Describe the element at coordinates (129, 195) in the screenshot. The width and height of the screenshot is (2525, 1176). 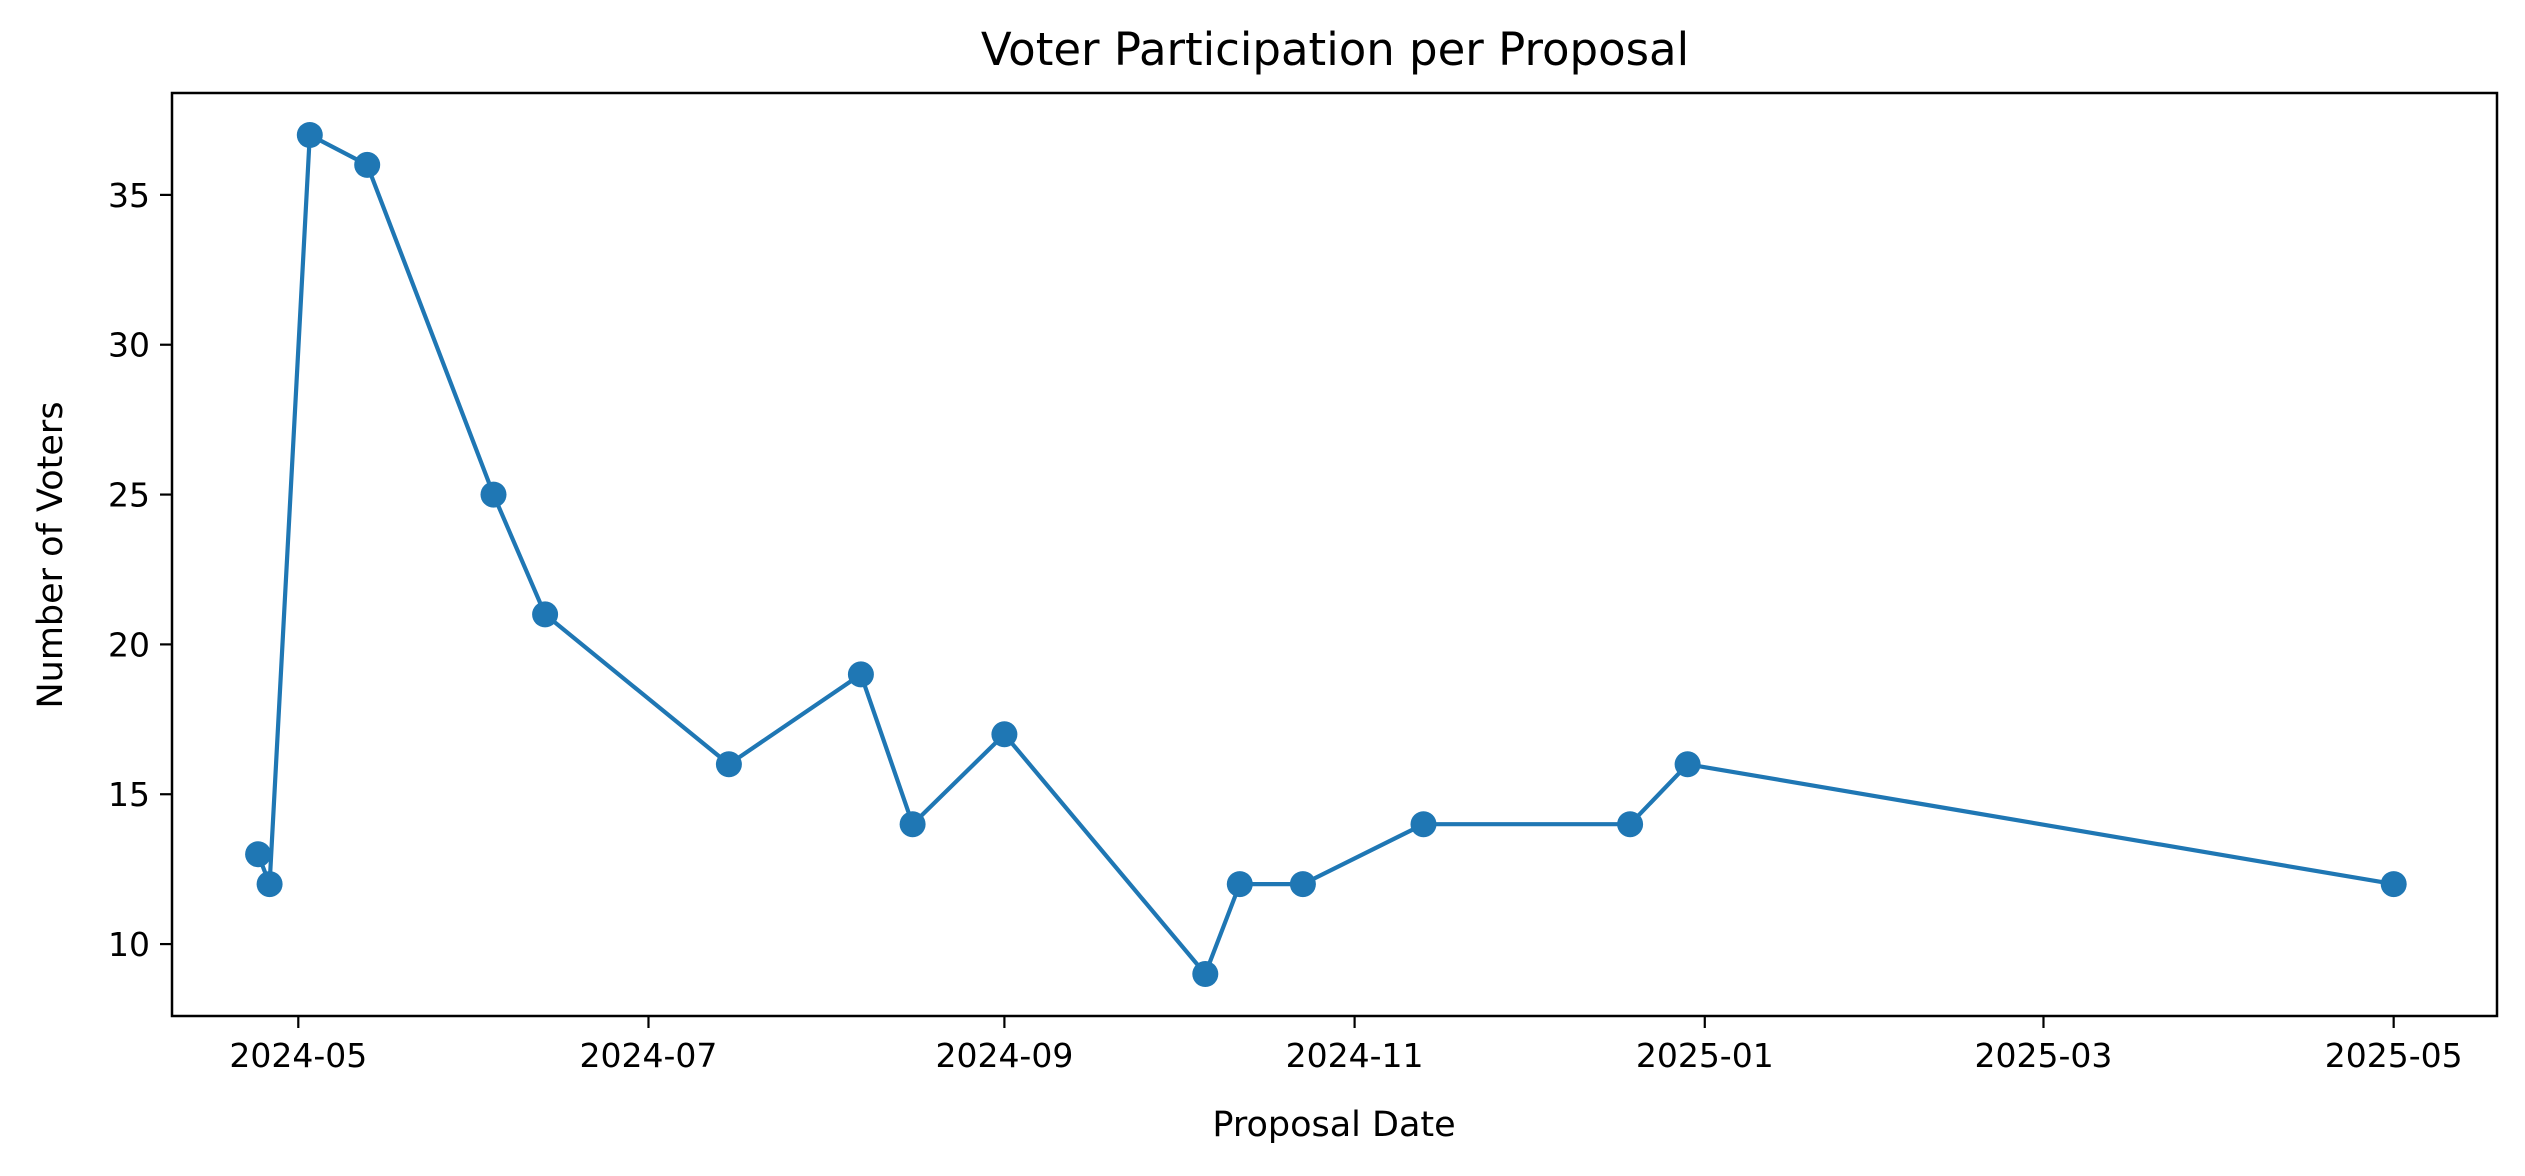
I see `y-tick-label: 35` at that location.